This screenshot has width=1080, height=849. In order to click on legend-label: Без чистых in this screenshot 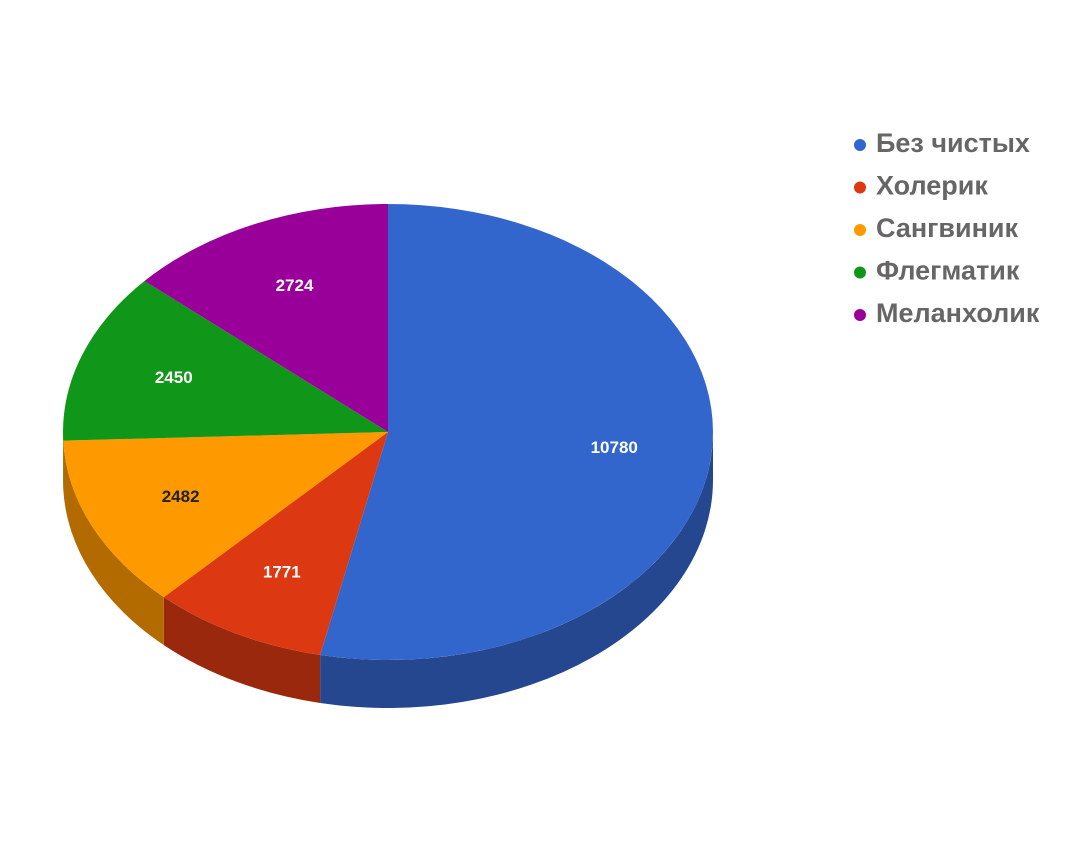, I will do `click(953, 143)`.